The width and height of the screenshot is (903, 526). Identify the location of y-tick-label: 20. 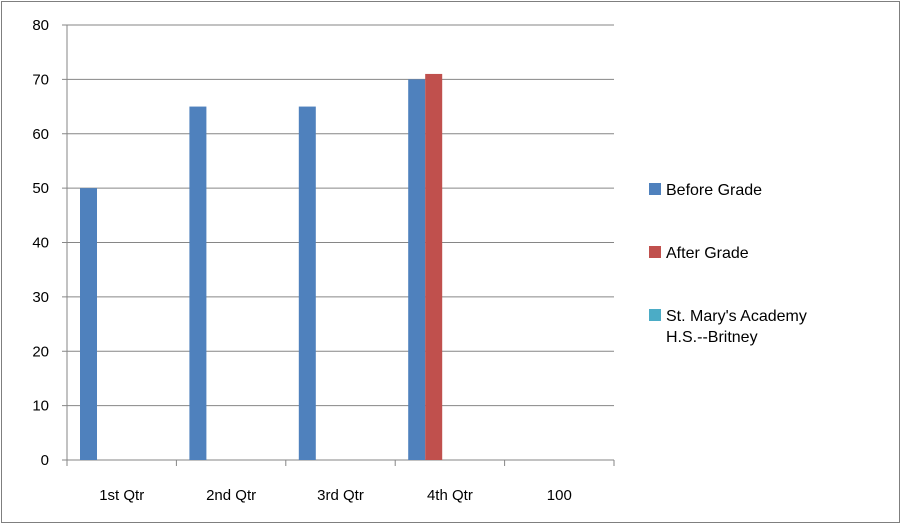
(40, 351).